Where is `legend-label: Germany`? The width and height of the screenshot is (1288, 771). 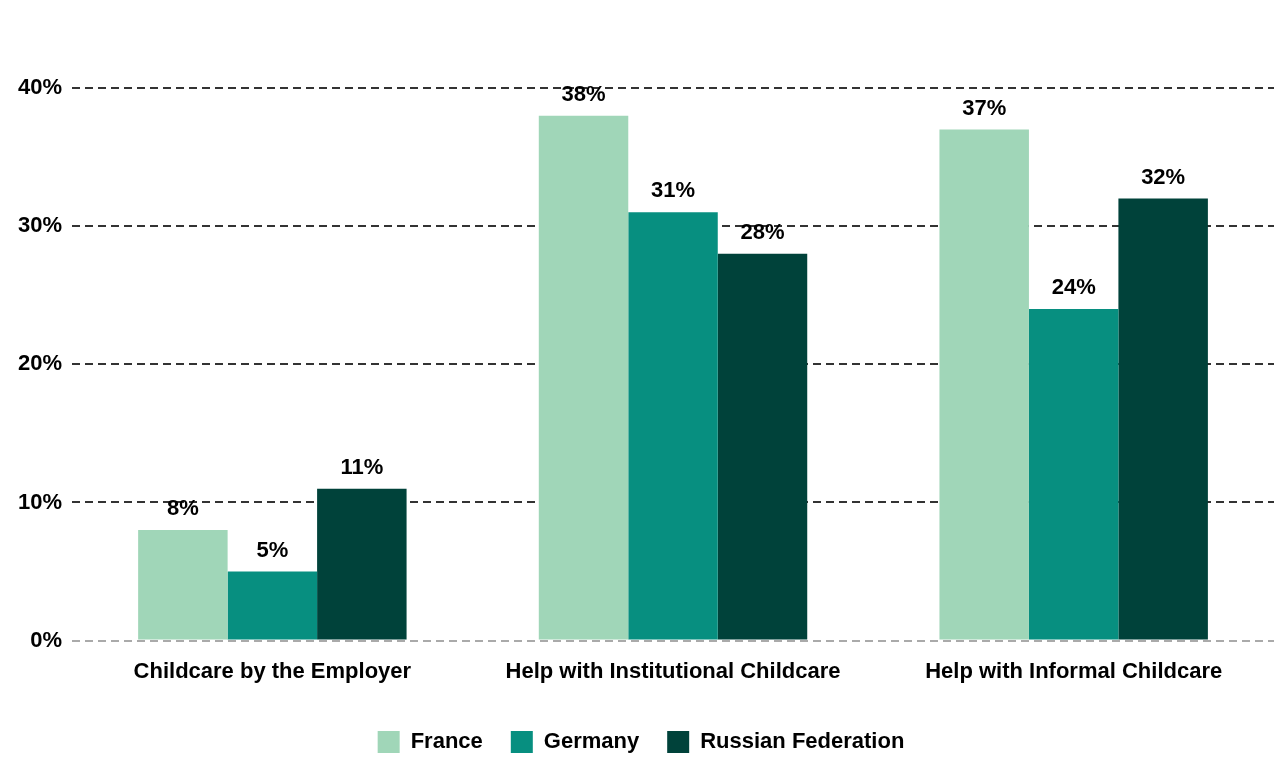
legend-label: Germany is located at coordinates (591, 741).